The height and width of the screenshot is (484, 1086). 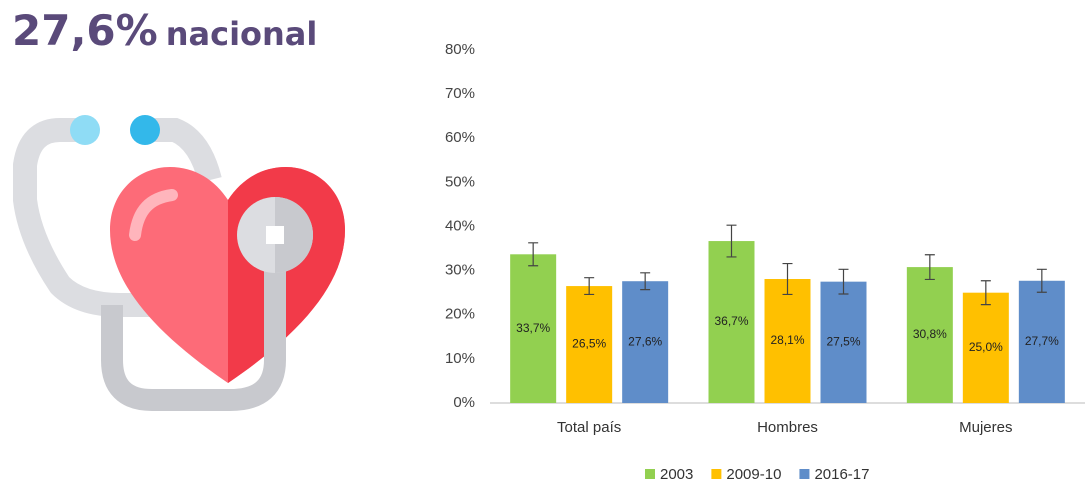 What do you see at coordinates (85, 30) in the screenshot?
I see `headline-value: 27,6%` at bounding box center [85, 30].